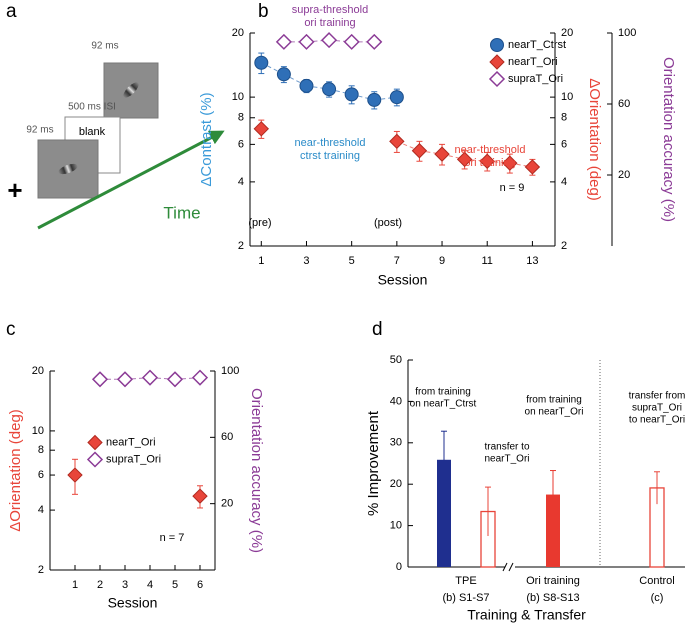 This screenshot has height=625, width=689. I want to click on x-tick-label: 6, so click(200, 585).